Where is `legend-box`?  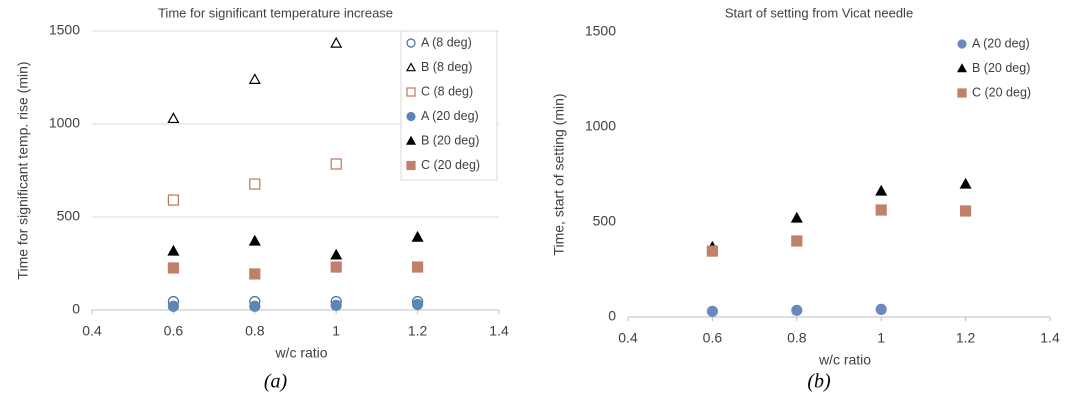 legend-box is located at coordinates (449, 105).